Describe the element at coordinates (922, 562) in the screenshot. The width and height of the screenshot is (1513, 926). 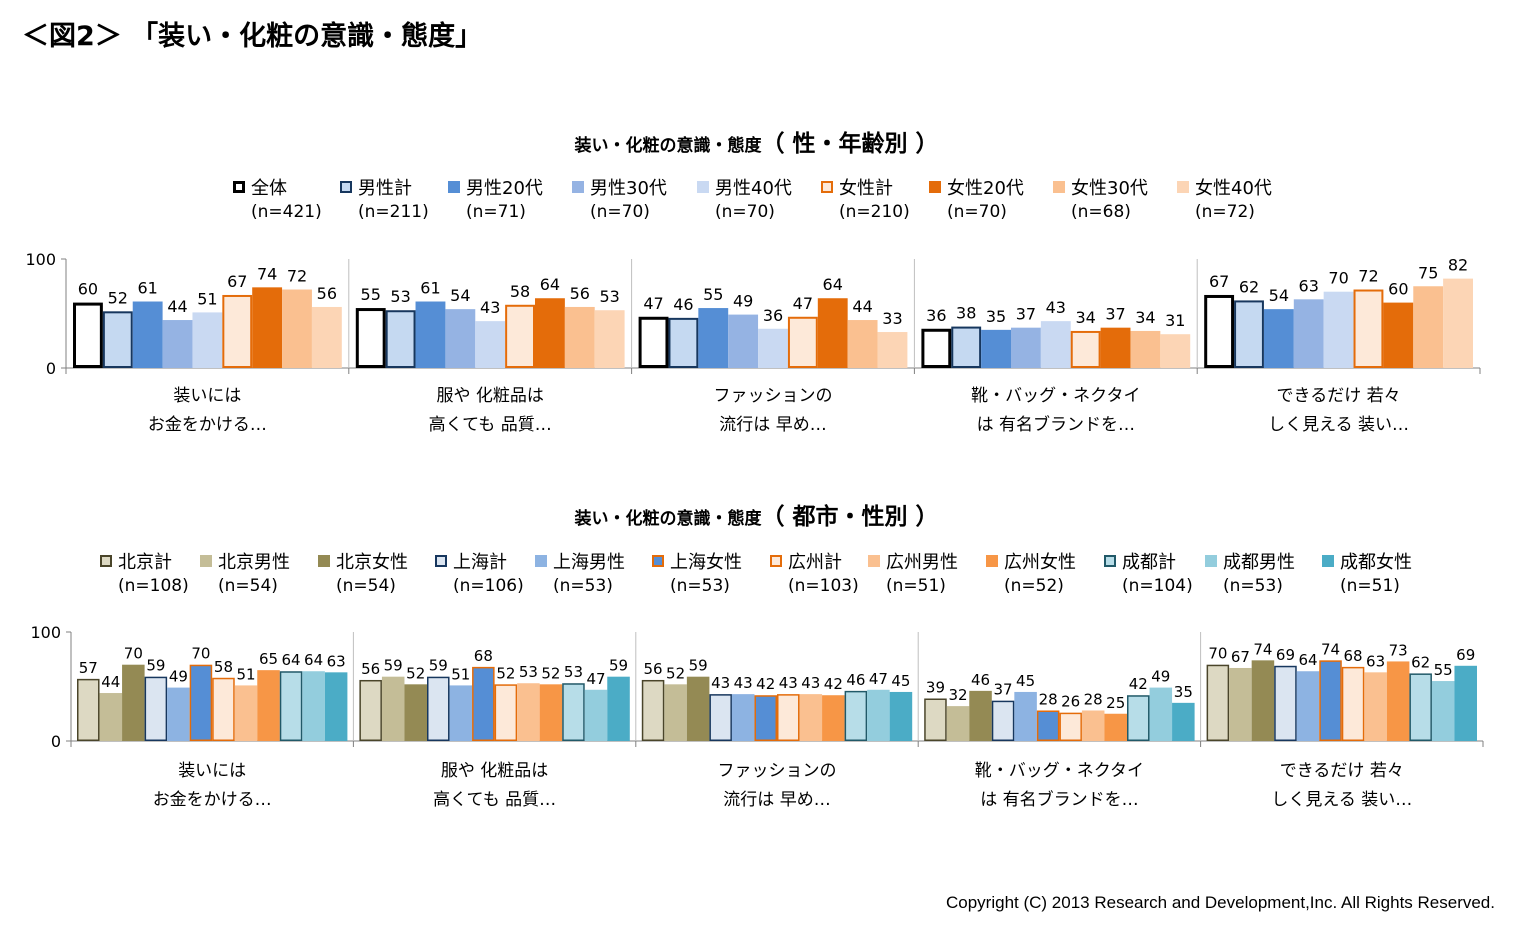
I see `legend-label: 広州男性` at that location.